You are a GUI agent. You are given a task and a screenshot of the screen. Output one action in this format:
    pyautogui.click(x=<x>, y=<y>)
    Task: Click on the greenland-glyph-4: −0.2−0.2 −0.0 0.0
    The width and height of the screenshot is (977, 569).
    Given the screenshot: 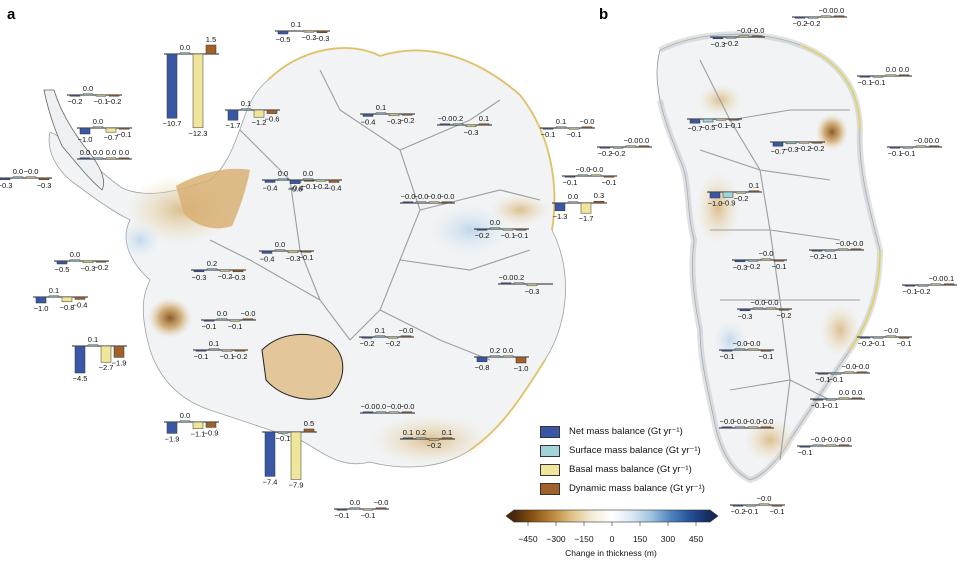 What is the action you would take?
    pyautogui.click(x=624, y=147)
    